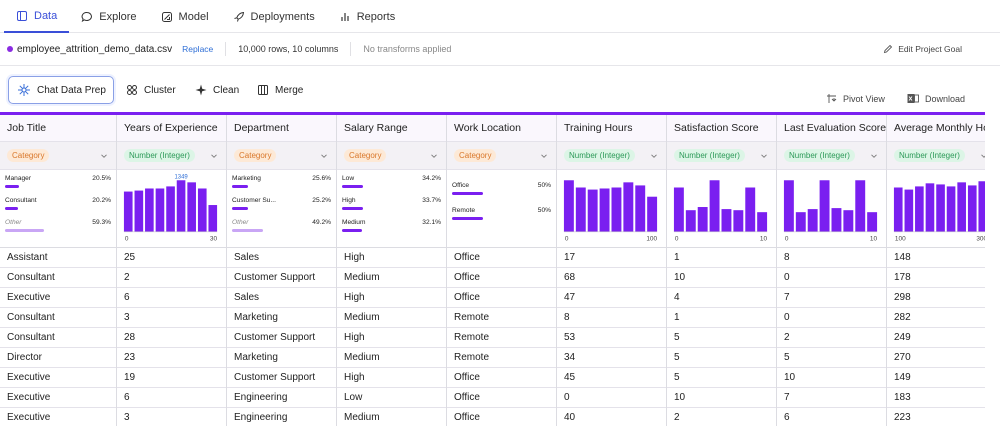 This screenshot has height=426, width=1000. What do you see at coordinates (391, 398) in the screenshot?
I see `table-cell: Low` at bounding box center [391, 398].